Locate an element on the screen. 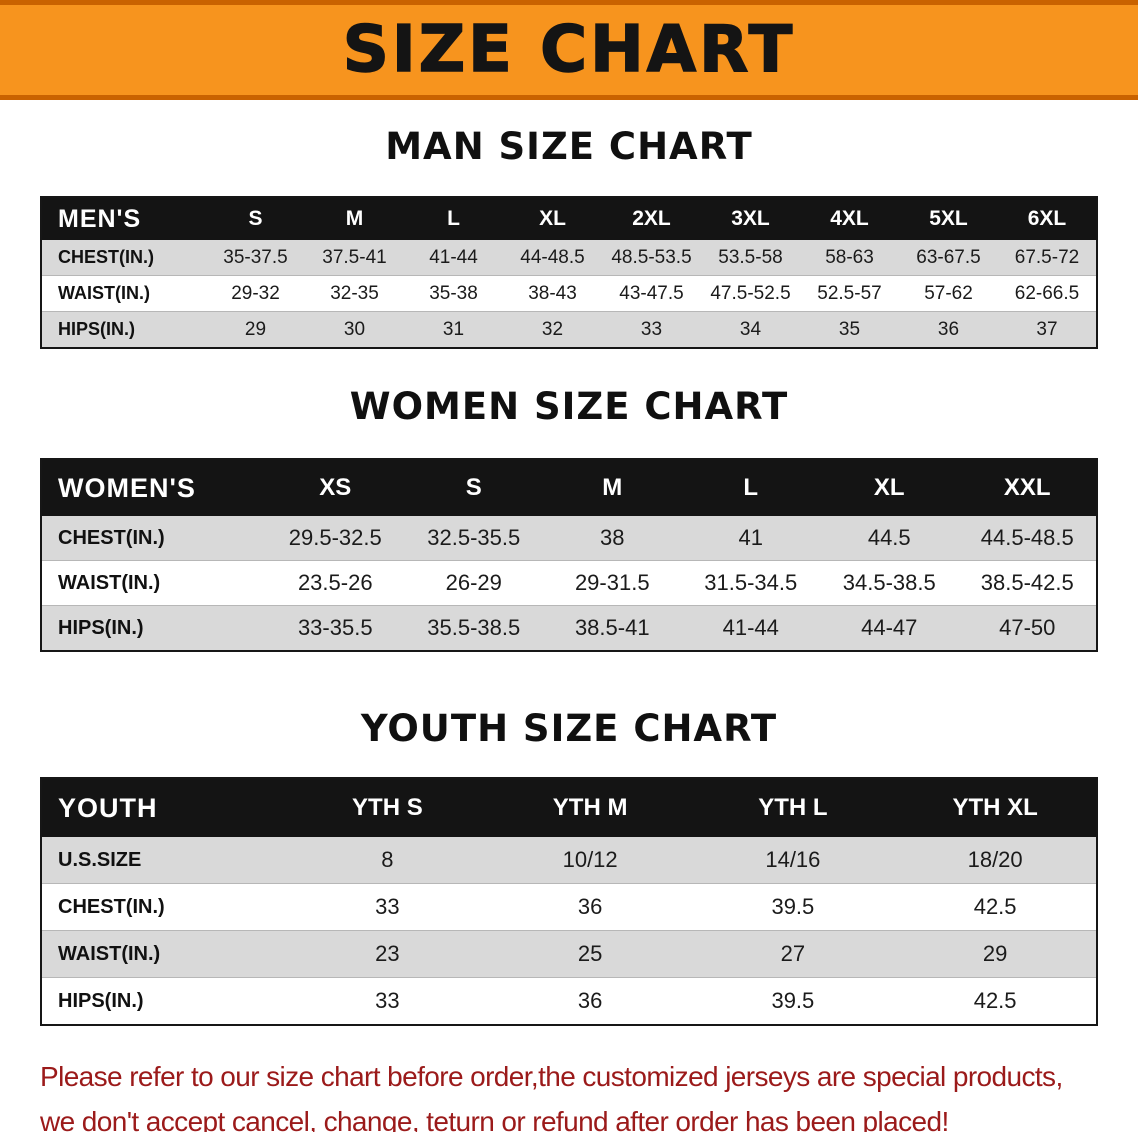  size-column-header: YTH M is located at coordinates (590, 807).